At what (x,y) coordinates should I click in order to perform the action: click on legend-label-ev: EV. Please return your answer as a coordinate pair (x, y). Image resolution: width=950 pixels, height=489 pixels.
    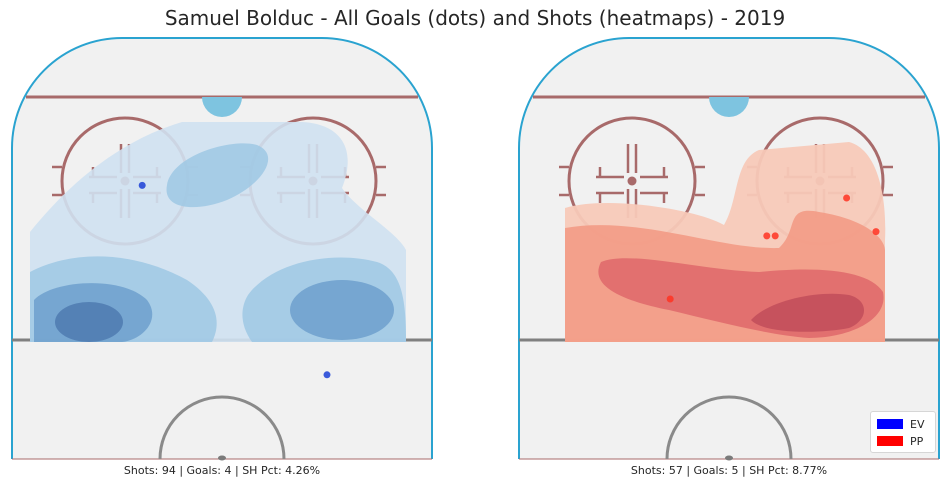
    Looking at the image, I should click on (917, 424).